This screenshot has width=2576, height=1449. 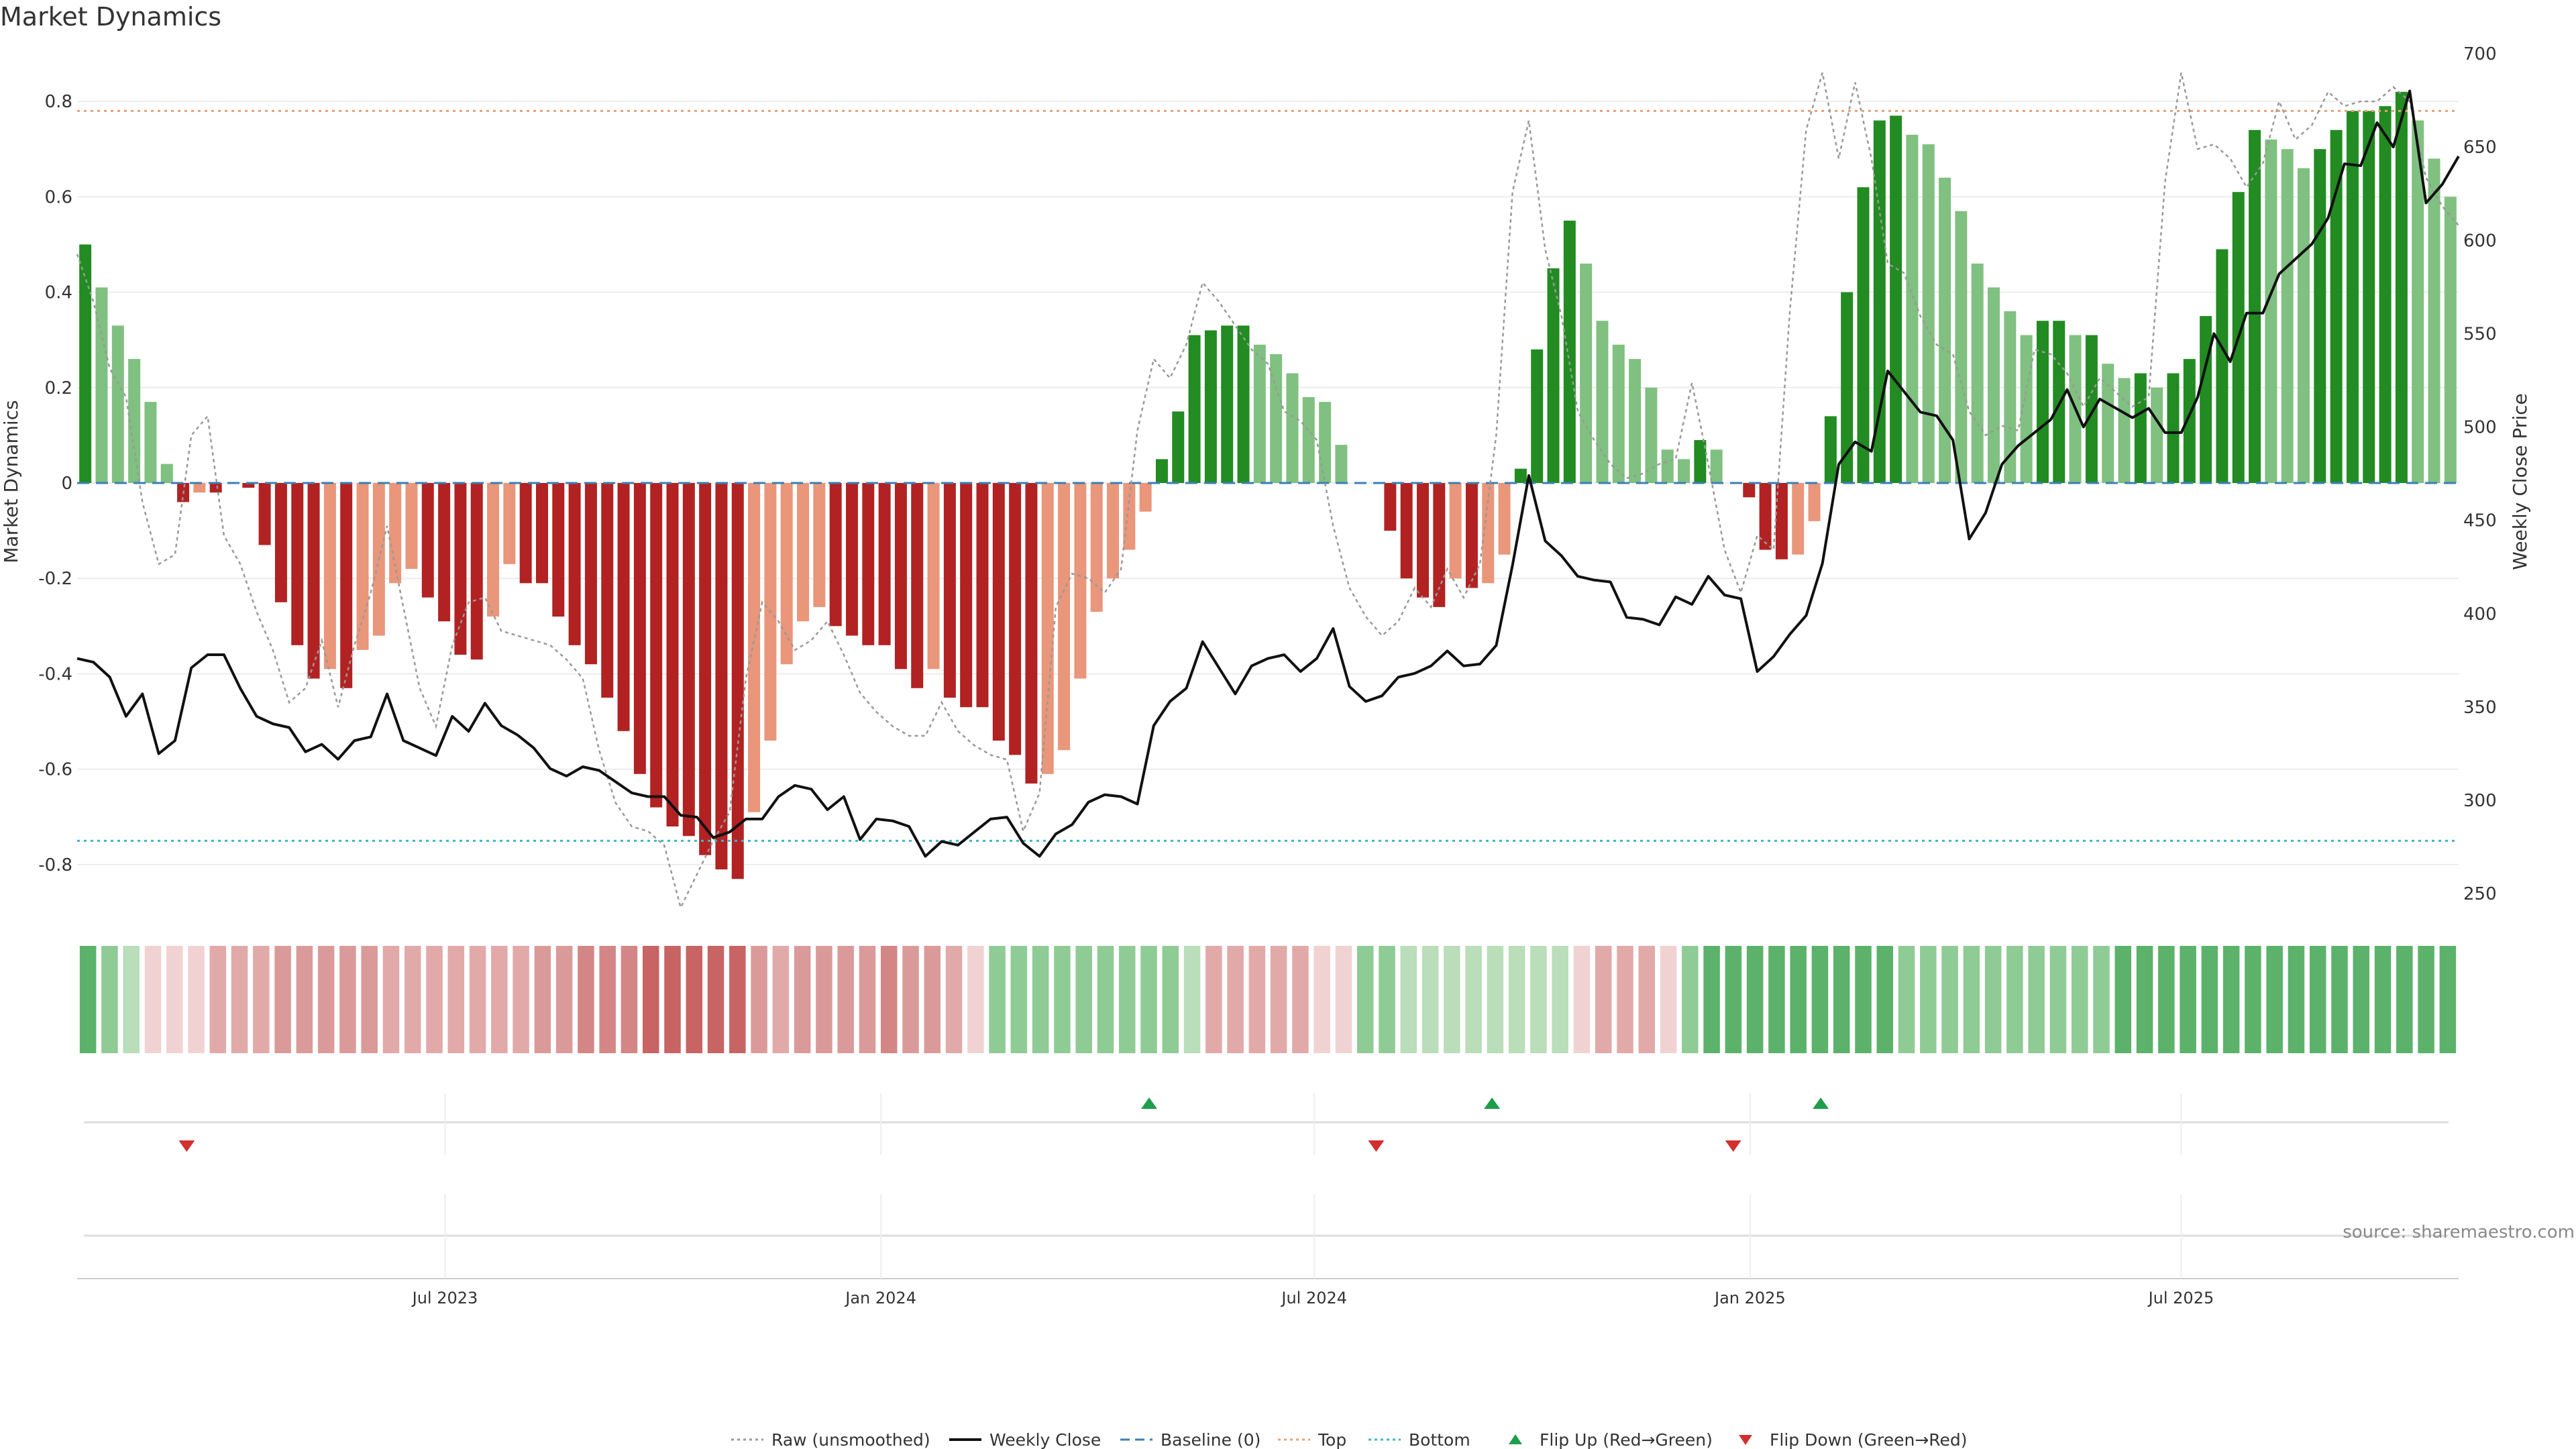 What do you see at coordinates (58, 388) in the screenshot?
I see `y-tick-label: 0.2` at bounding box center [58, 388].